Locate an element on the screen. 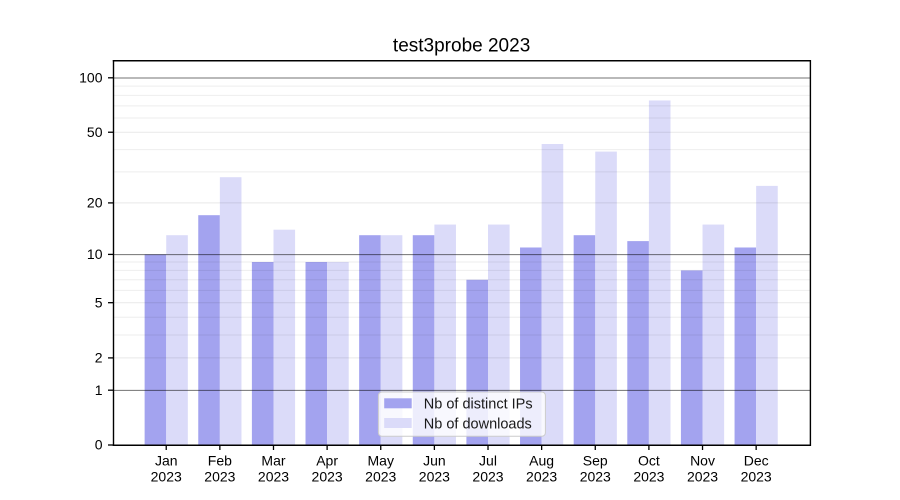 The image size is (900, 500). svg-text: test3probe 2023 is located at coordinates (461, 46).